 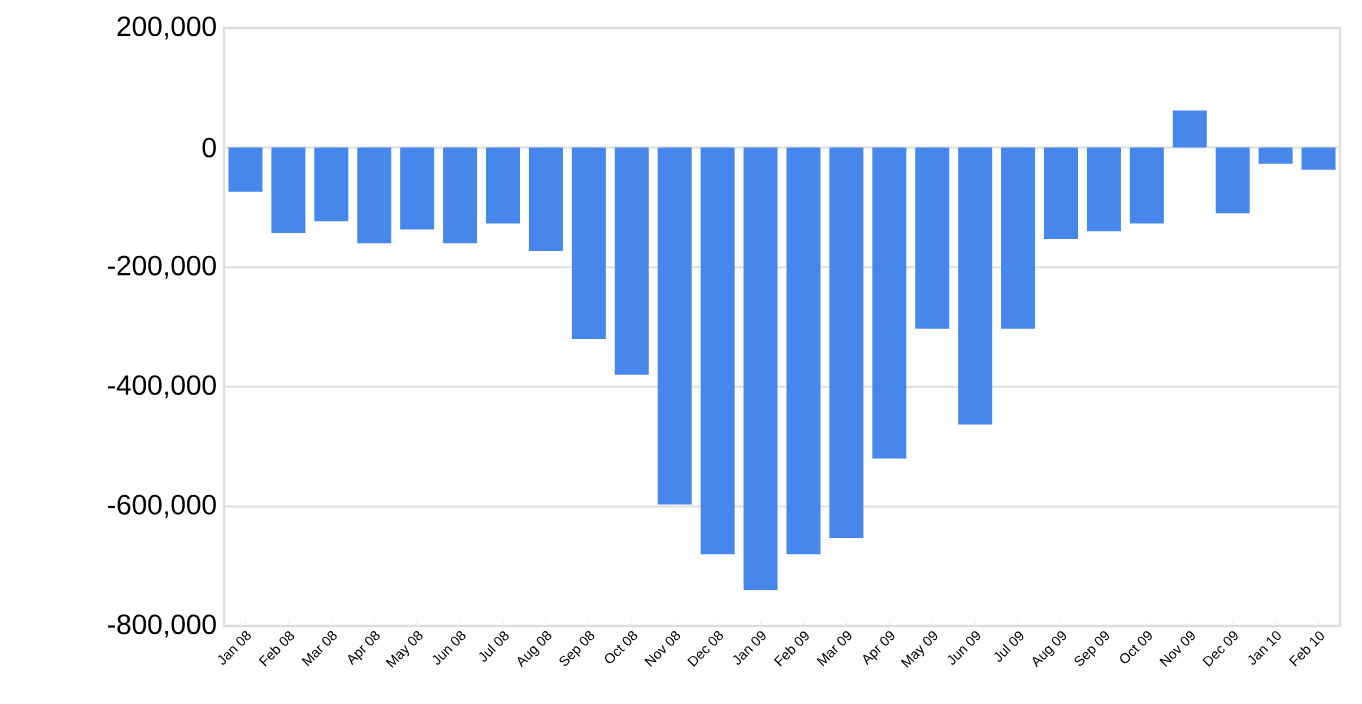 I want to click on y-tick-label: 200,000, so click(x=166, y=28).